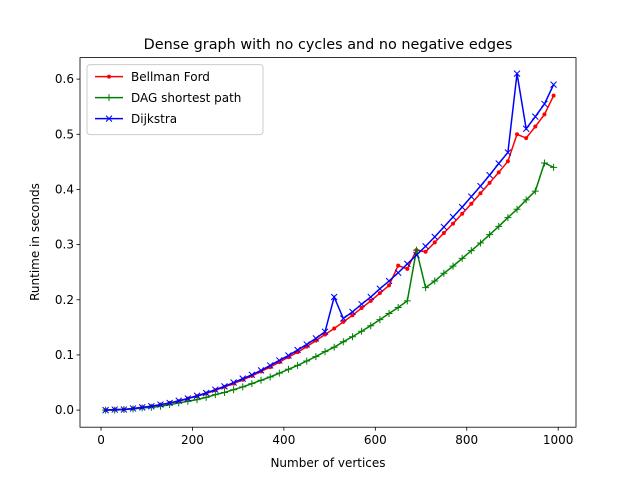  Describe the element at coordinates (170, 77) in the screenshot. I see `legend-label: Bellman Ford` at that location.